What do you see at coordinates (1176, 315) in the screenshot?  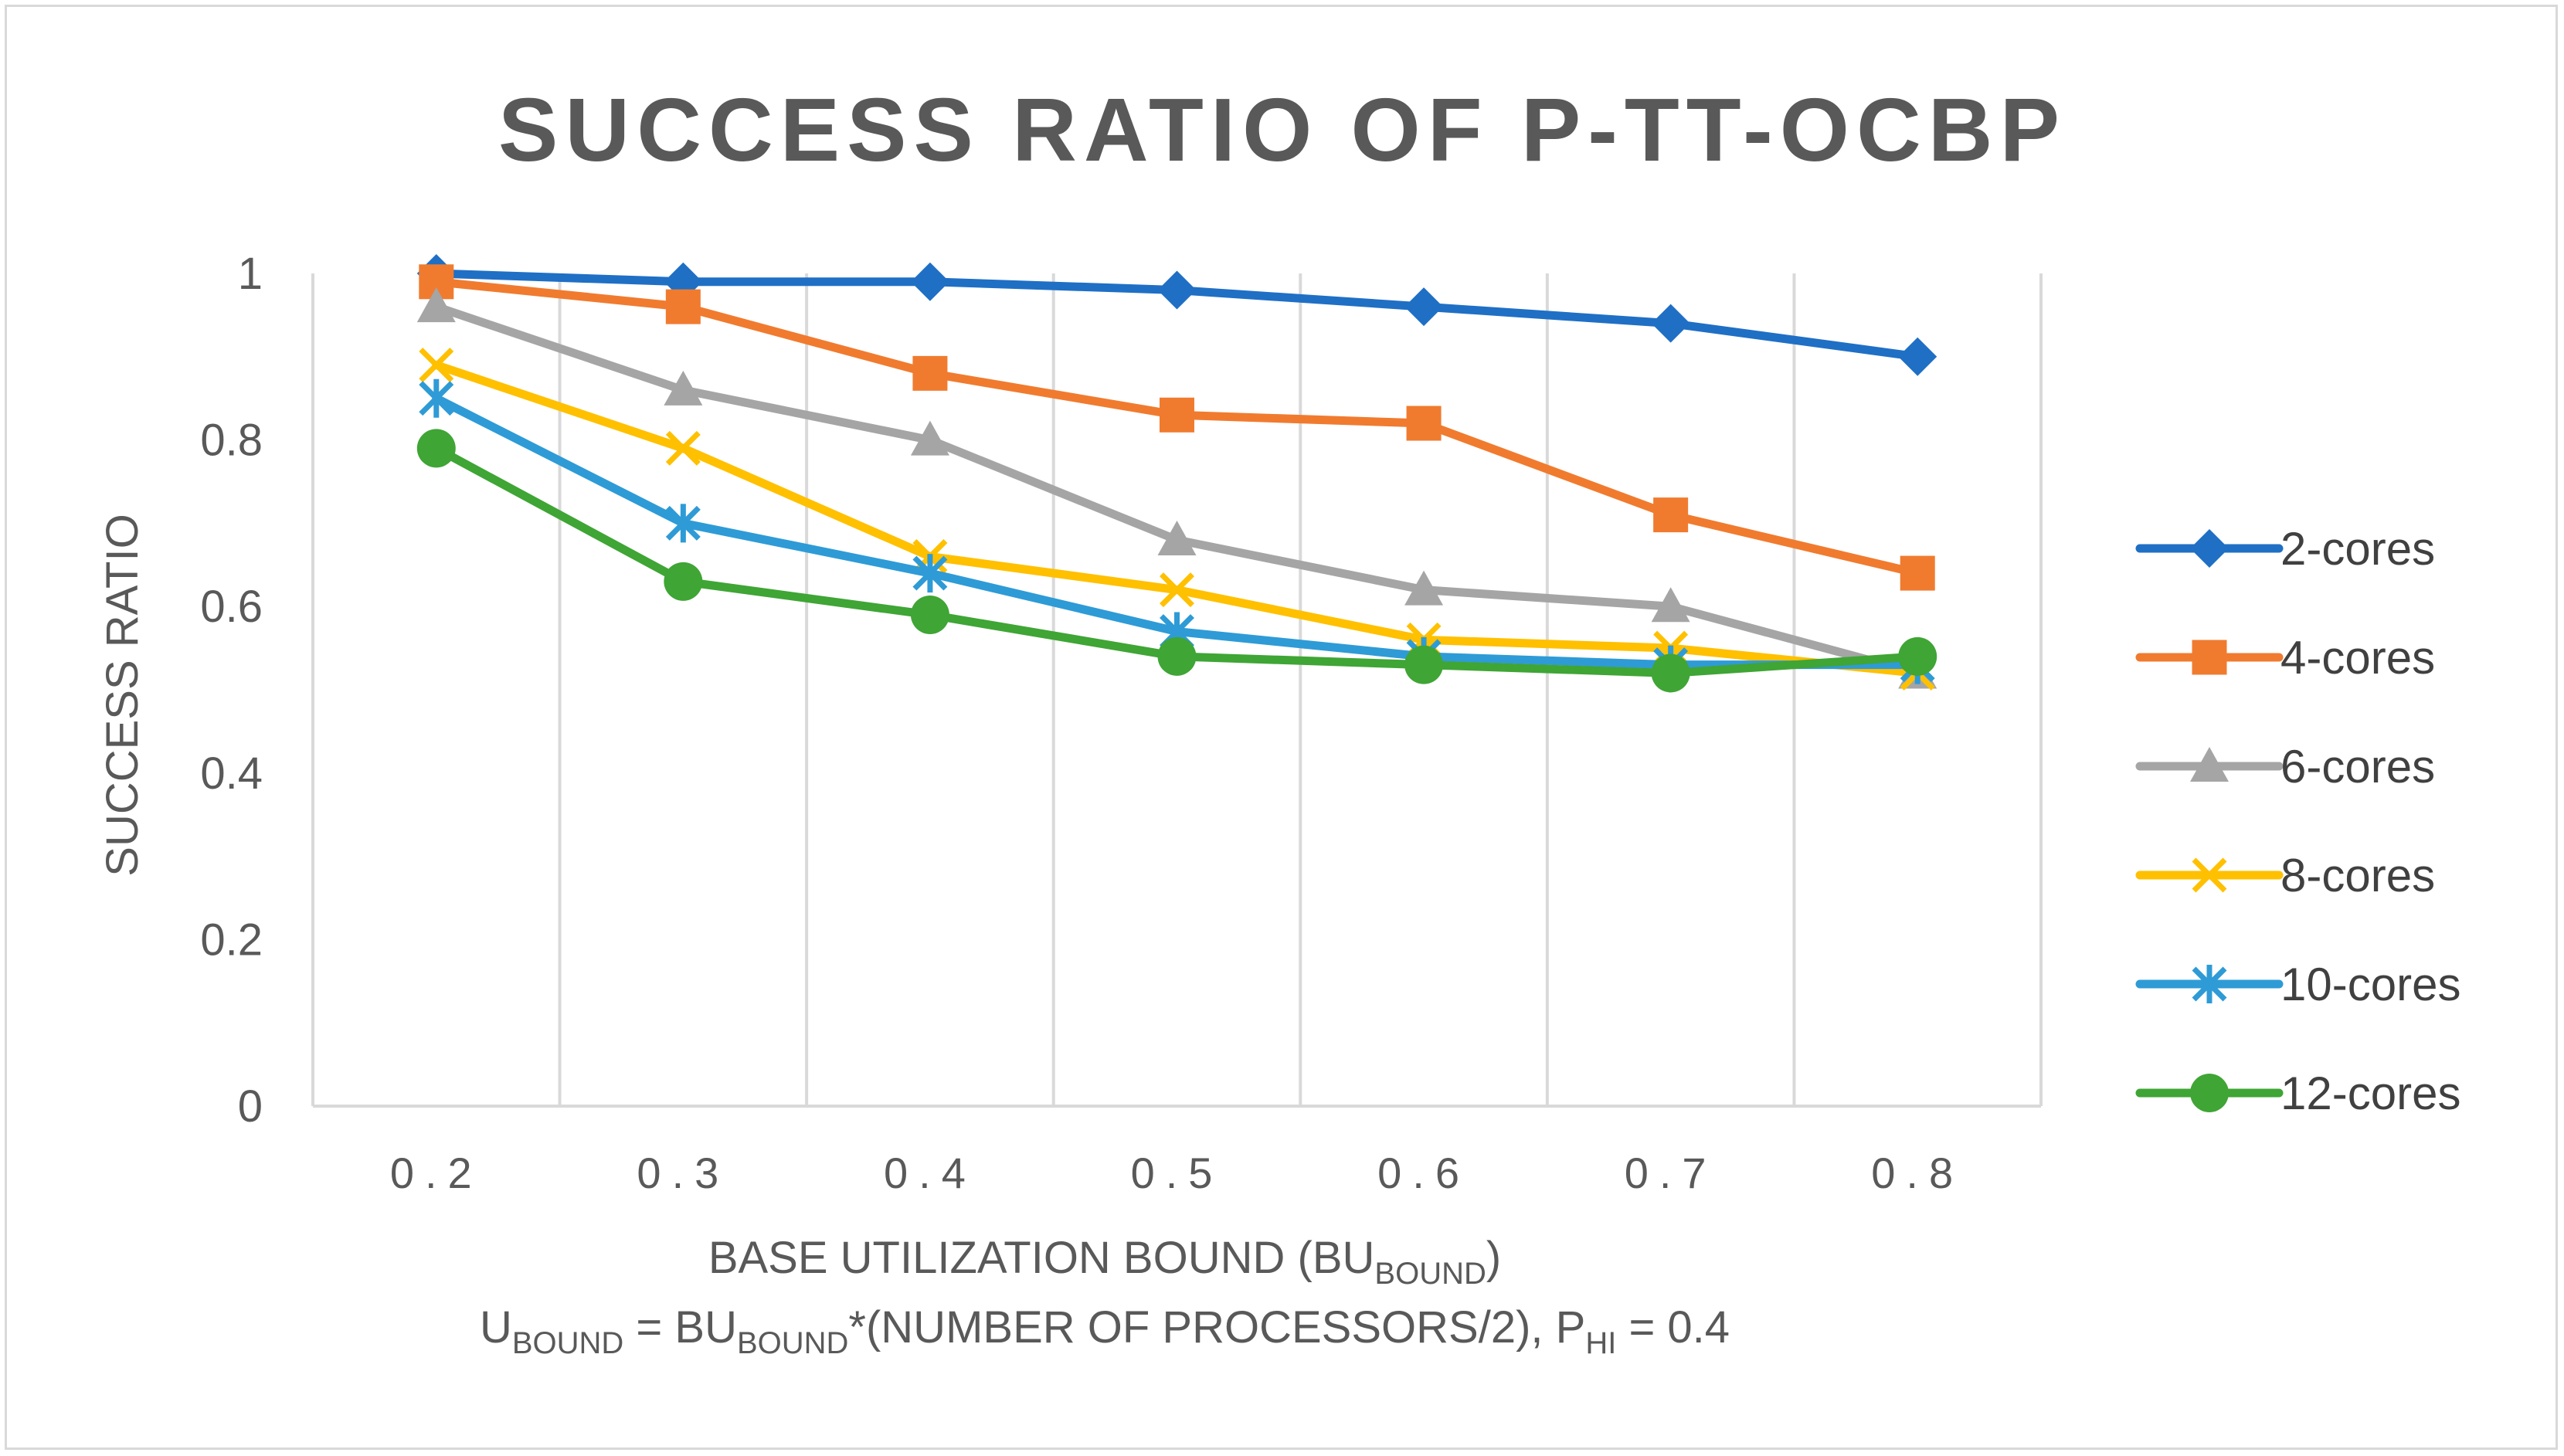 I see `series-2-cores` at bounding box center [1176, 315].